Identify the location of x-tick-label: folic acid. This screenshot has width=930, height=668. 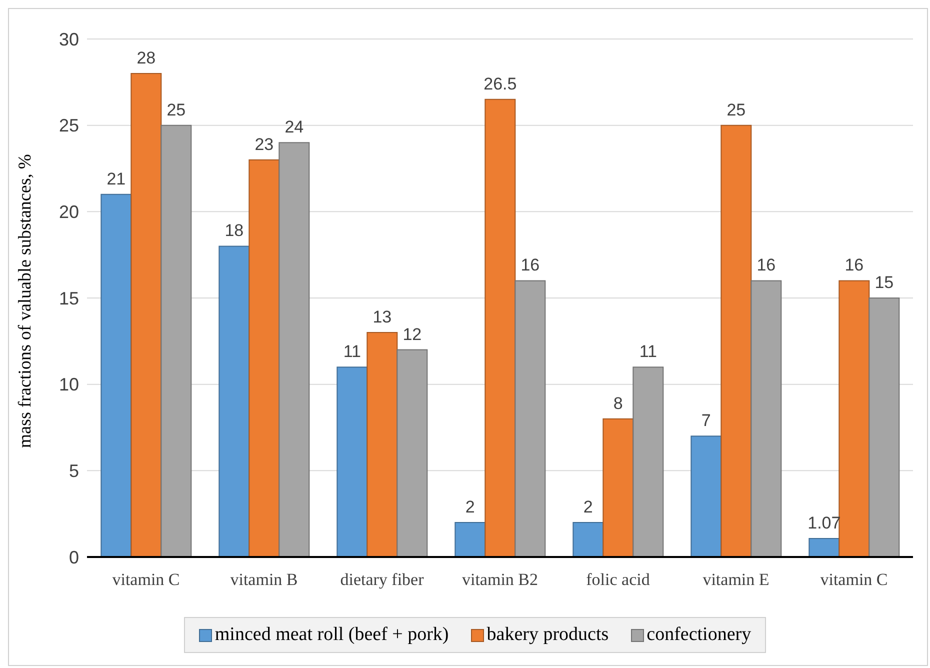
(618, 580).